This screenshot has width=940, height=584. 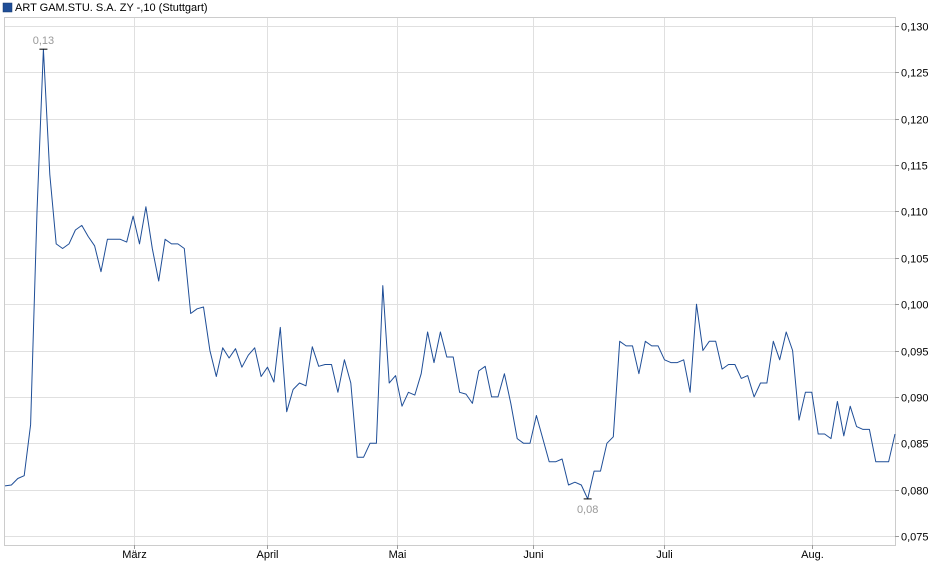 I want to click on y-tick-label: 0,125, so click(x=915, y=74).